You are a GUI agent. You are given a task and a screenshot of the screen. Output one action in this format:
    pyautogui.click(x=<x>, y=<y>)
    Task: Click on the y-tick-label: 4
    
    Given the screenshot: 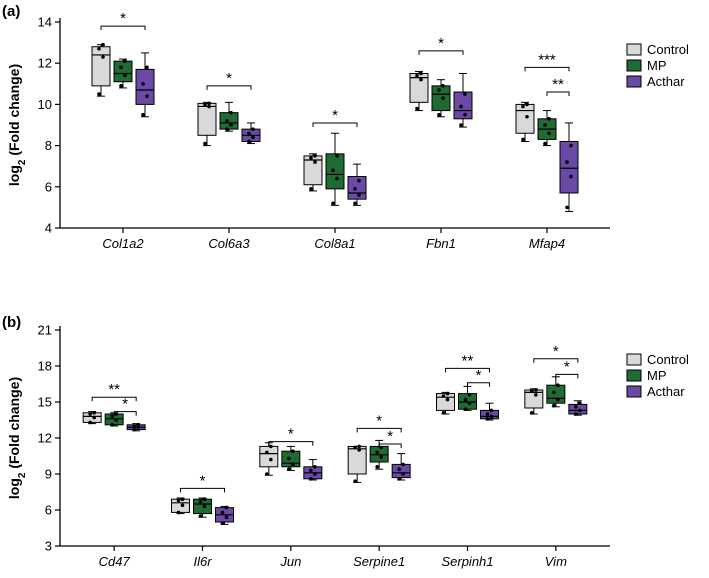 What is the action you would take?
    pyautogui.click(x=48, y=228)
    